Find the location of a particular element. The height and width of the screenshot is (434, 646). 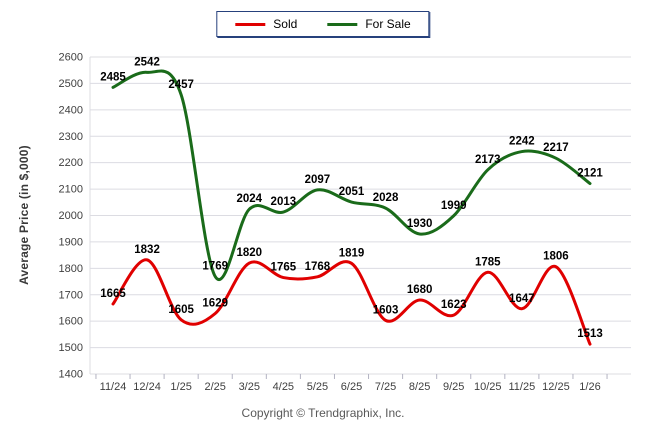

copyright-text: Copyright © Trendgraphix, Inc. is located at coordinates (323, 413).